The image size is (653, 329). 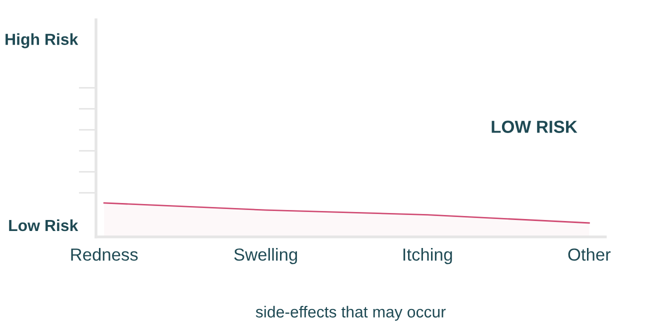 What do you see at coordinates (43, 225) in the screenshot?
I see `text: Low Risk` at bounding box center [43, 225].